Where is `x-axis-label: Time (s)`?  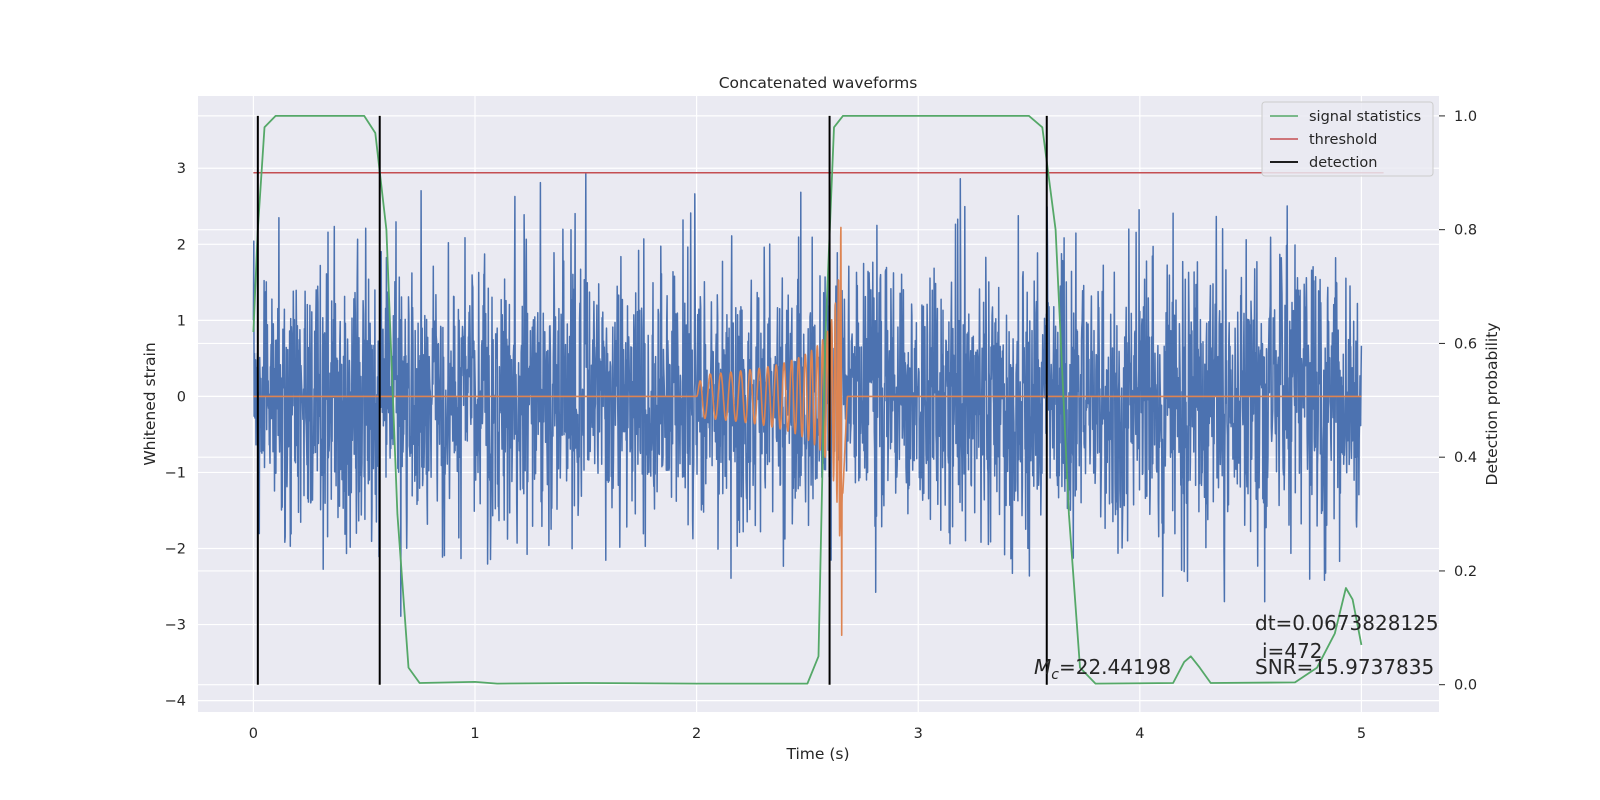 x-axis-label: Time (s) is located at coordinates (817, 754).